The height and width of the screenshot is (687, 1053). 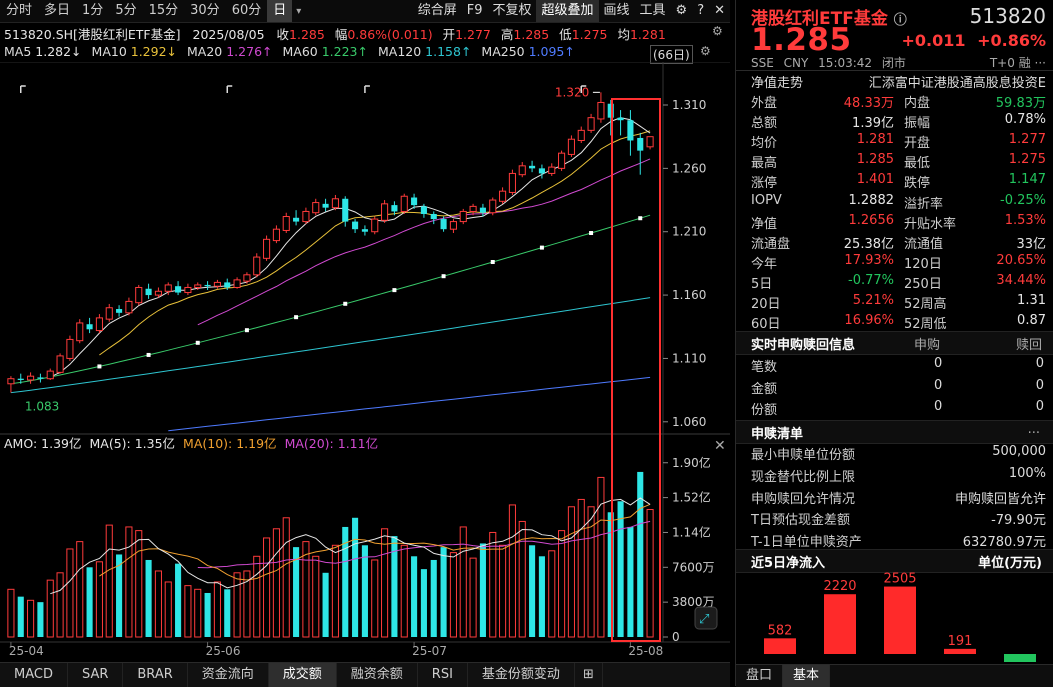 I want to click on high-marker: 1.320, so click(x=572, y=92).